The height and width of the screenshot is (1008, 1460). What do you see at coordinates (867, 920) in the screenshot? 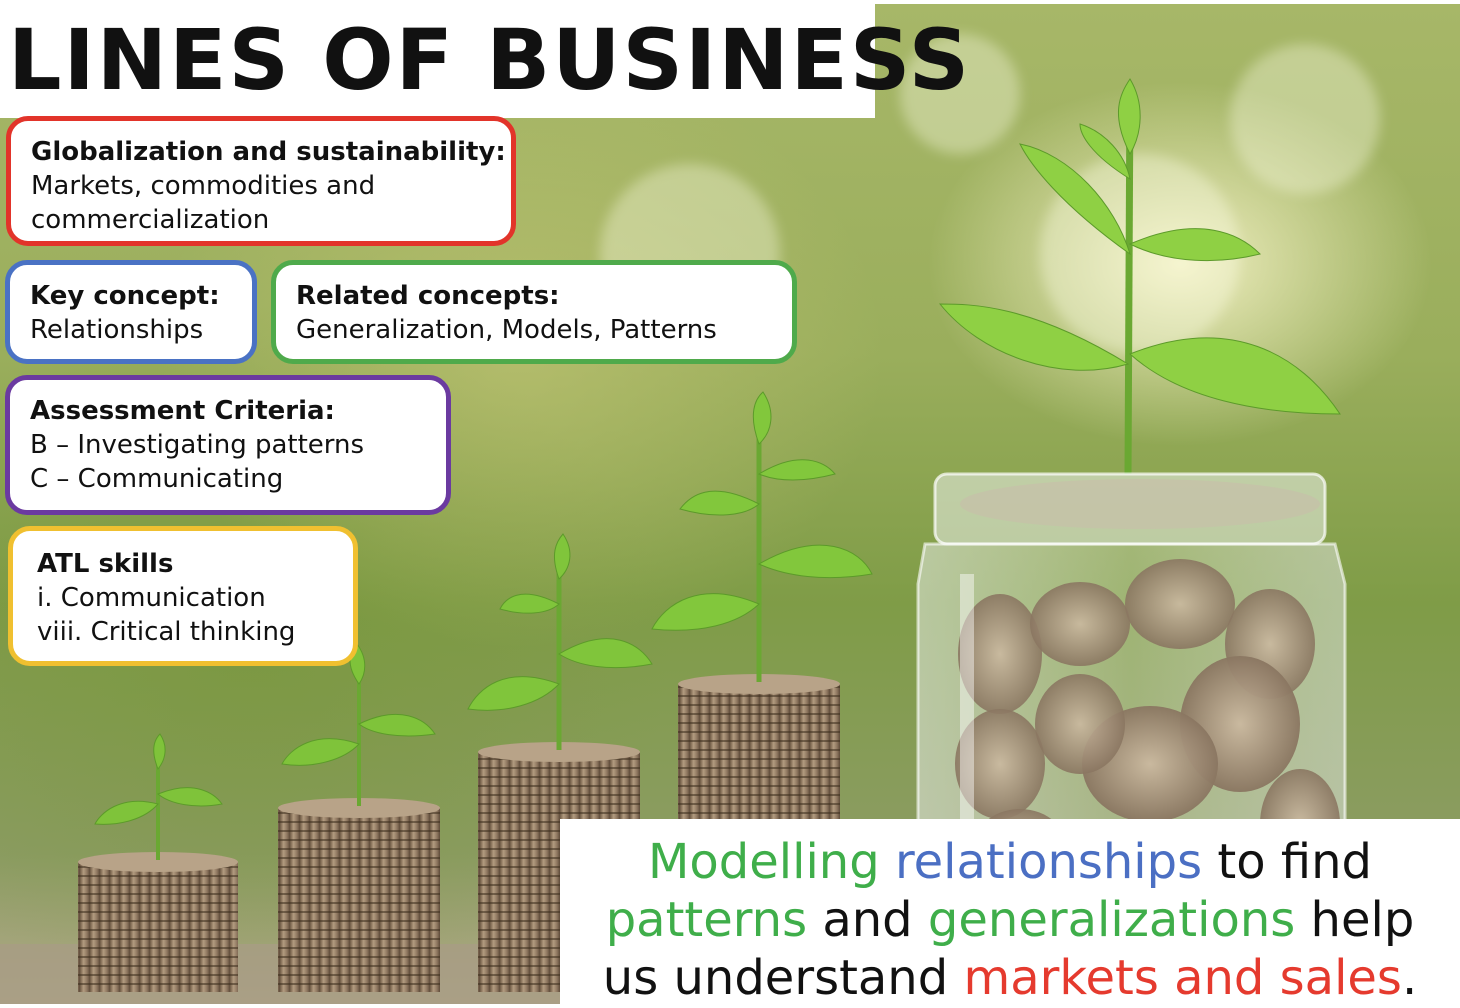
I see `summary-word: and` at bounding box center [867, 920].